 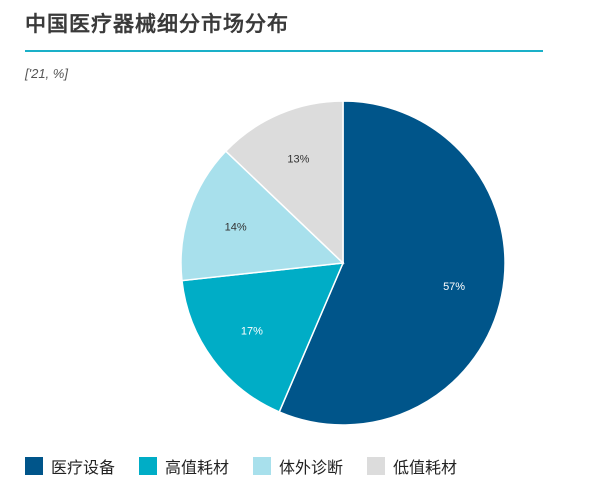 I want to click on slice-ivd, so click(x=262, y=216).